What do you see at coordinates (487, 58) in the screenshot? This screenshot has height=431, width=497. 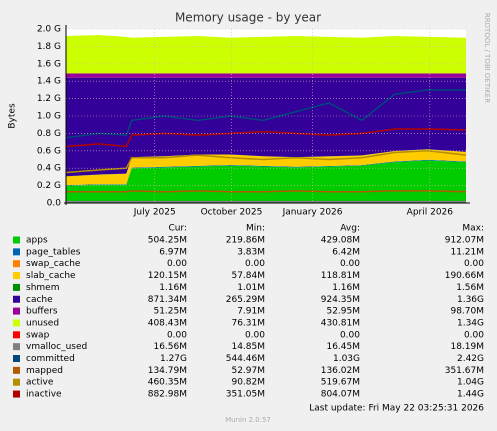 I see `watermark: RRDTOOL / TOBI OETIKER` at bounding box center [487, 58].